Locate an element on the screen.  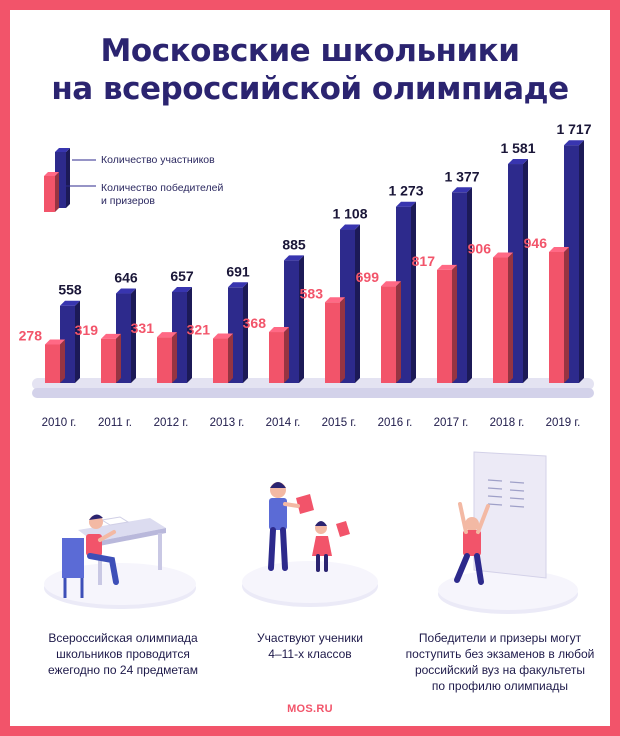
label-participants-4: 885 is located at coordinates (294, 244).